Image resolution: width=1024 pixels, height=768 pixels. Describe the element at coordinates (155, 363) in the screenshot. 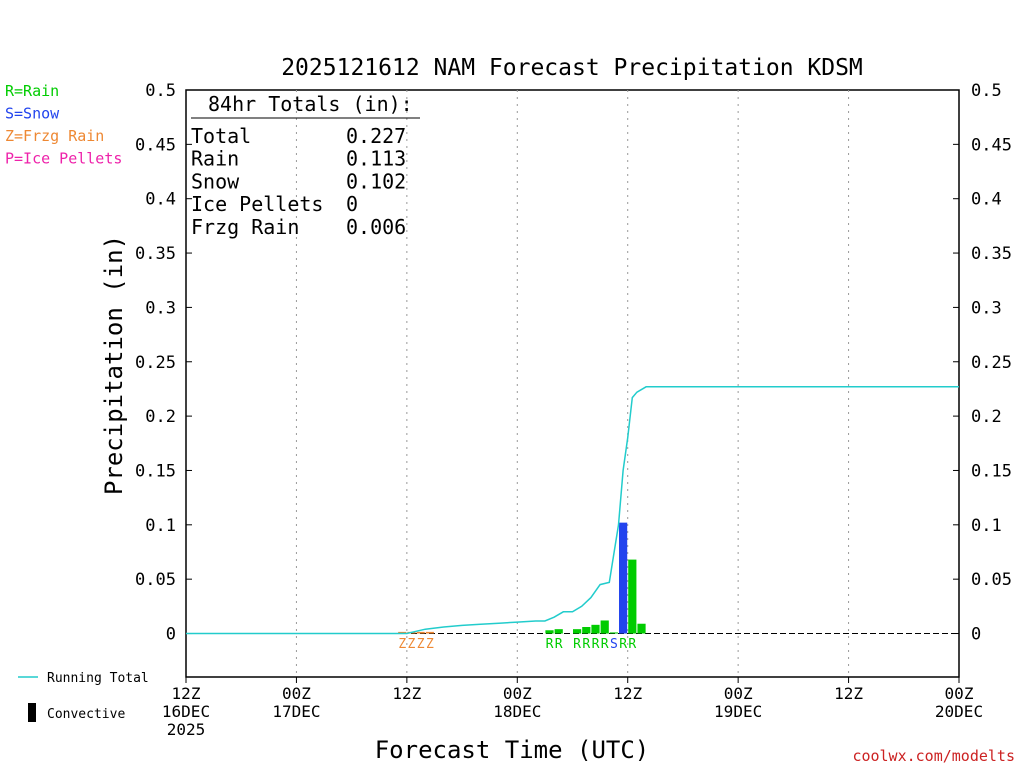

I see `y-tick-label: 0.25` at that location.